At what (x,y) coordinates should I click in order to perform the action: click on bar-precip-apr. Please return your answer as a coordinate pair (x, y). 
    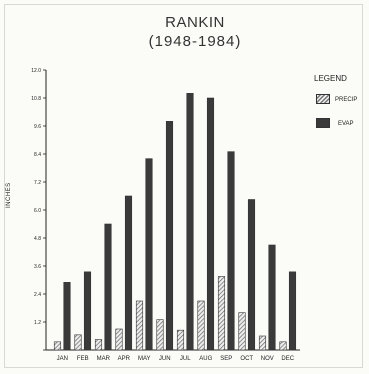
    Looking at the image, I should click on (119, 339).